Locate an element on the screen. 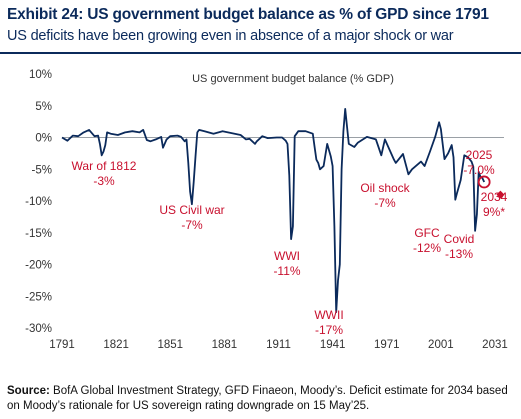  x-tick-label: 1791 is located at coordinates (62, 345).